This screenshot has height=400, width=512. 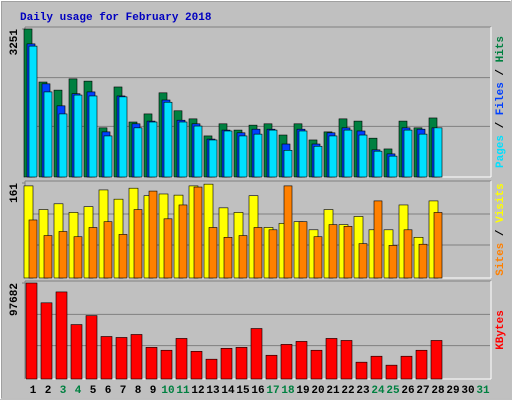 I want to click on x-tick-label: 9, so click(x=153, y=391).